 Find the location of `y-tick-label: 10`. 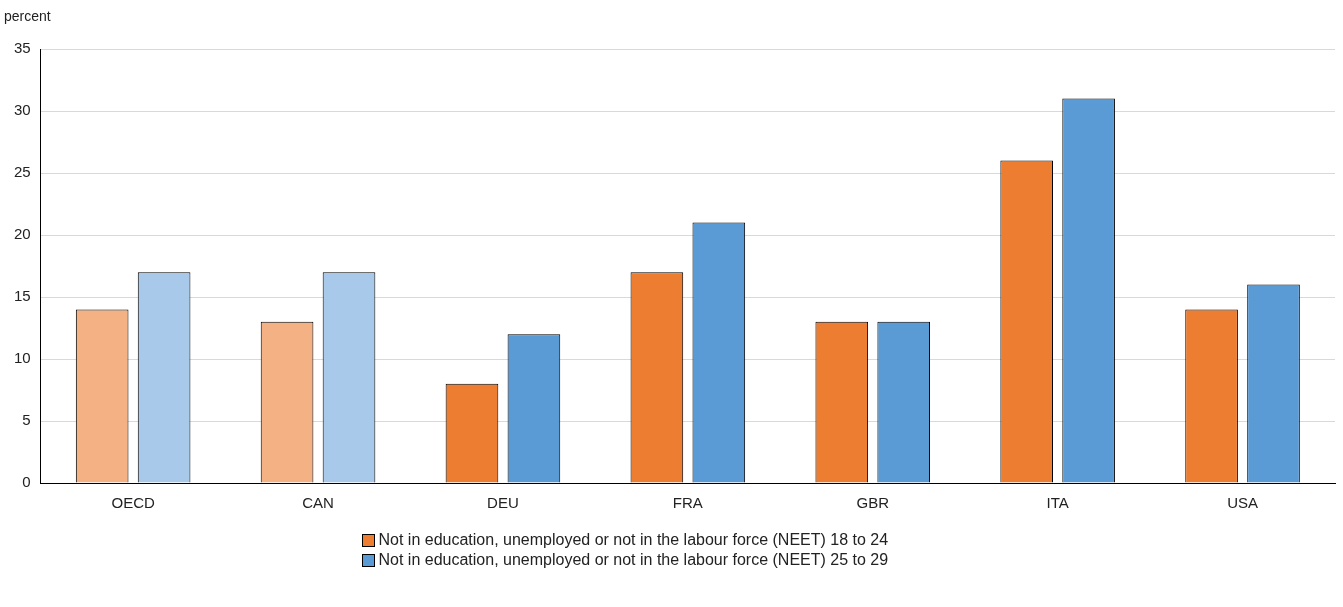

y-tick-label: 10 is located at coordinates (22, 358).